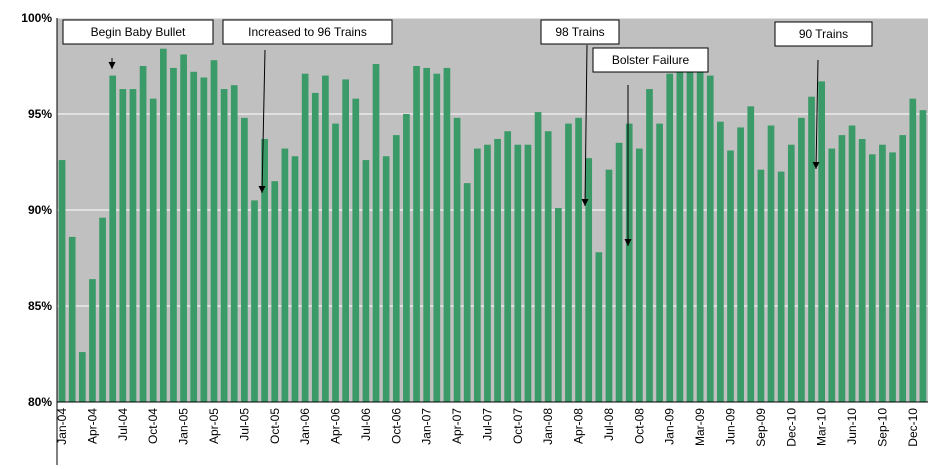 The height and width of the screenshot is (469, 928). What do you see at coordinates (40, 402) in the screenshot?
I see `y-tick-label: 80%` at bounding box center [40, 402].